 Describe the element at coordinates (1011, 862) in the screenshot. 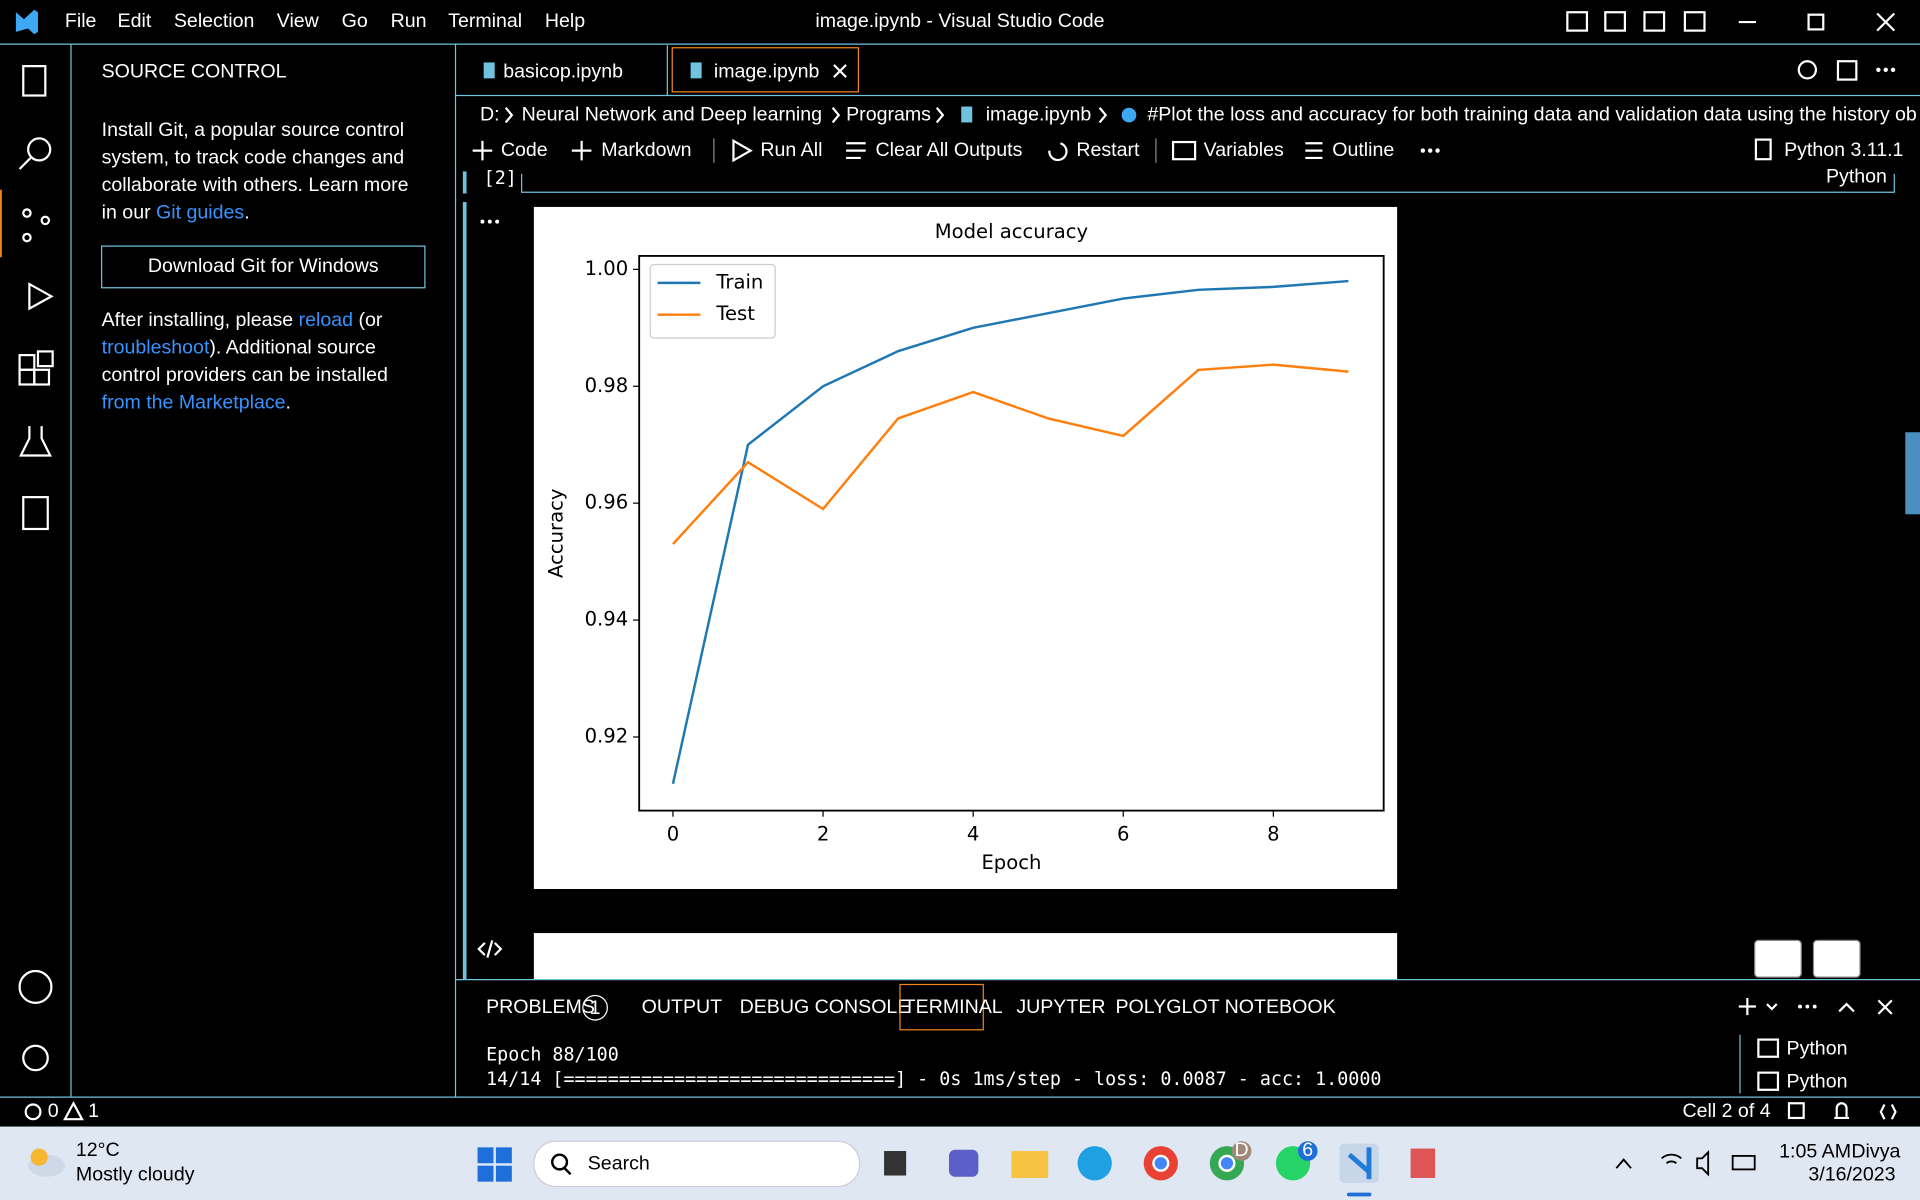

I see `x-axis-label: Epoch` at that location.